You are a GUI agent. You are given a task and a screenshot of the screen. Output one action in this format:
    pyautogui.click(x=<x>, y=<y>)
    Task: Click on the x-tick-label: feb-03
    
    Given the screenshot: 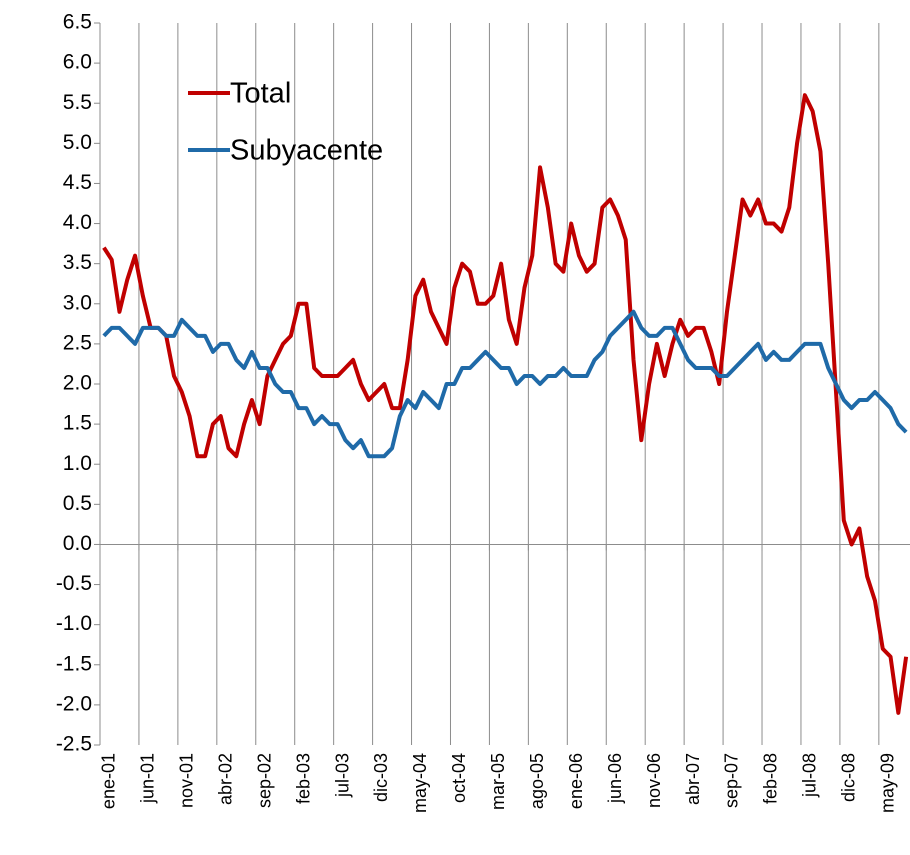 What is the action you would take?
    pyautogui.click(x=303, y=778)
    